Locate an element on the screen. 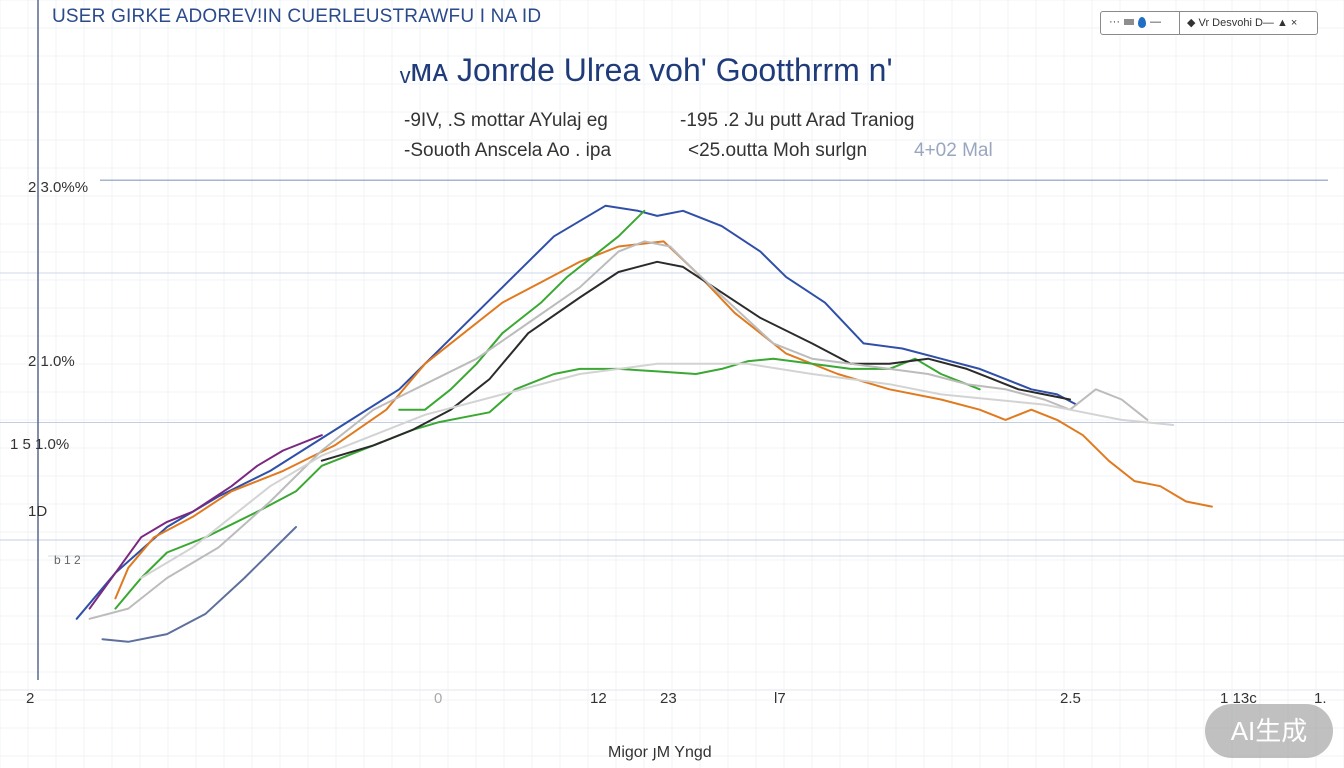 The width and height of the screenshot is (1344, 768). droplet-icon is located at coordinates (1142, 22).